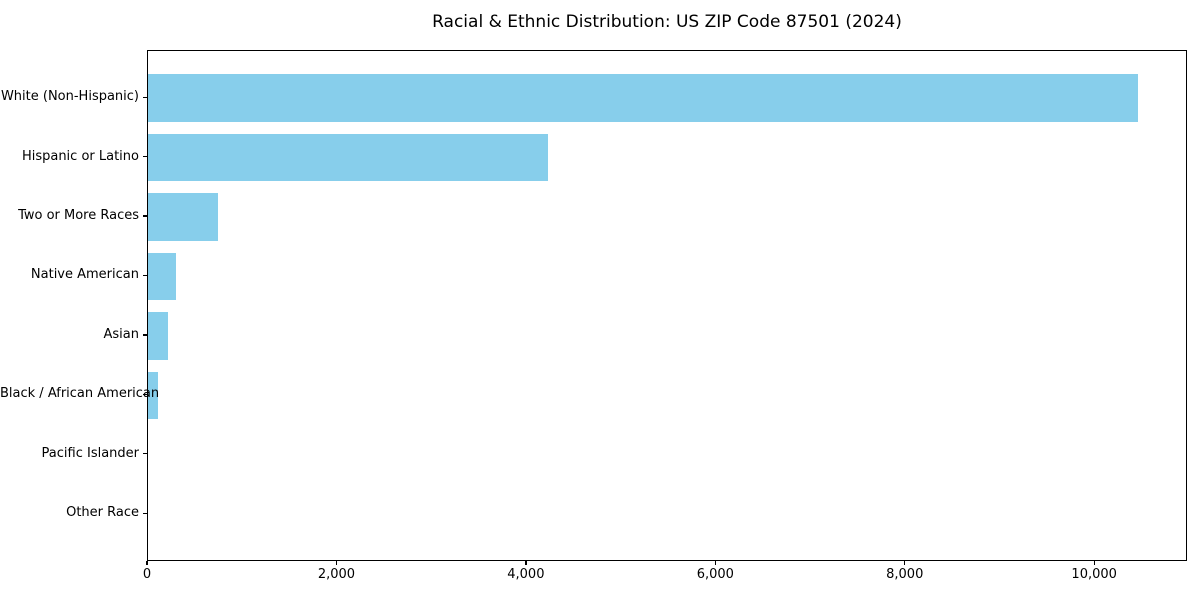 The width and height of the screenshot is (1200, 600). What do you see at coordinates (715, 574) in the screenshot?
I see `x-axis-tick-label: 6,000` at bounding box center [715, 574].